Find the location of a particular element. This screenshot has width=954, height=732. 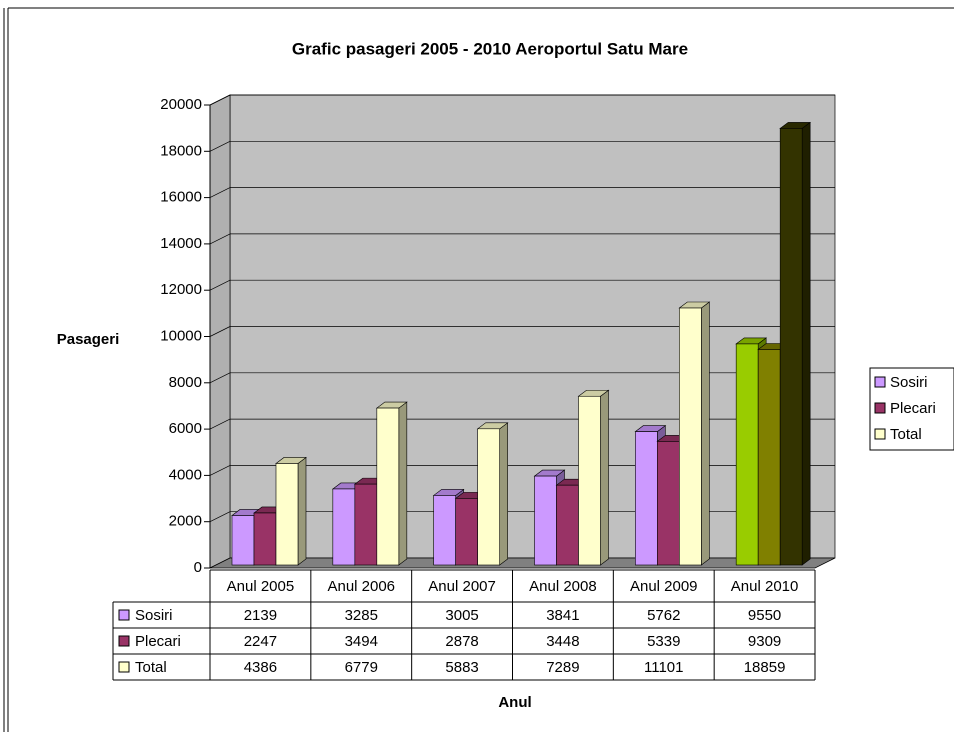

table-row-label: Total is located at coordinates (151, 667).